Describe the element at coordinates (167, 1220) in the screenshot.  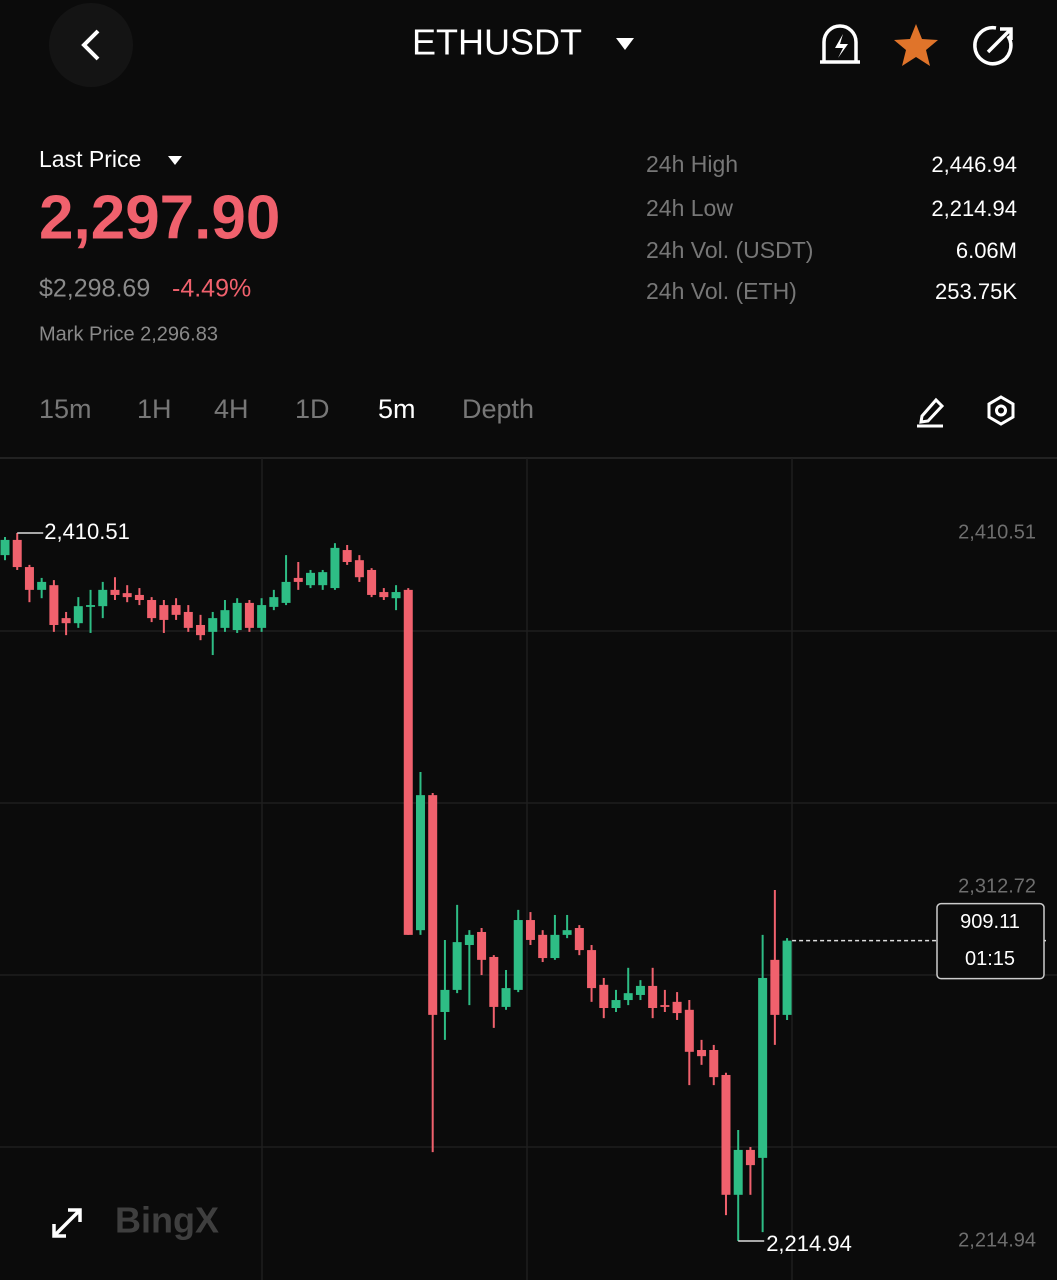
I see `watermark: BingX` at that location.